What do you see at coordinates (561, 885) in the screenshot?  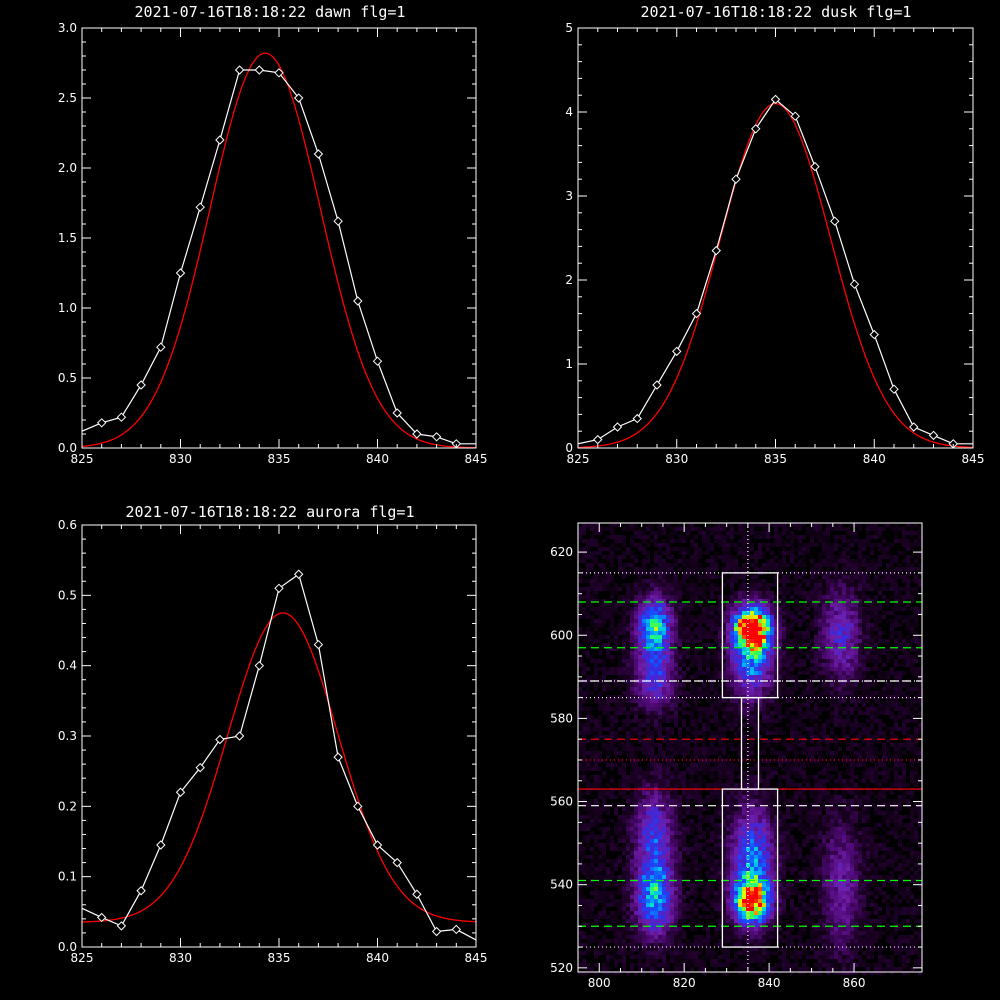 I see `y-tick-label: 540` at bounding box center [561, 885].